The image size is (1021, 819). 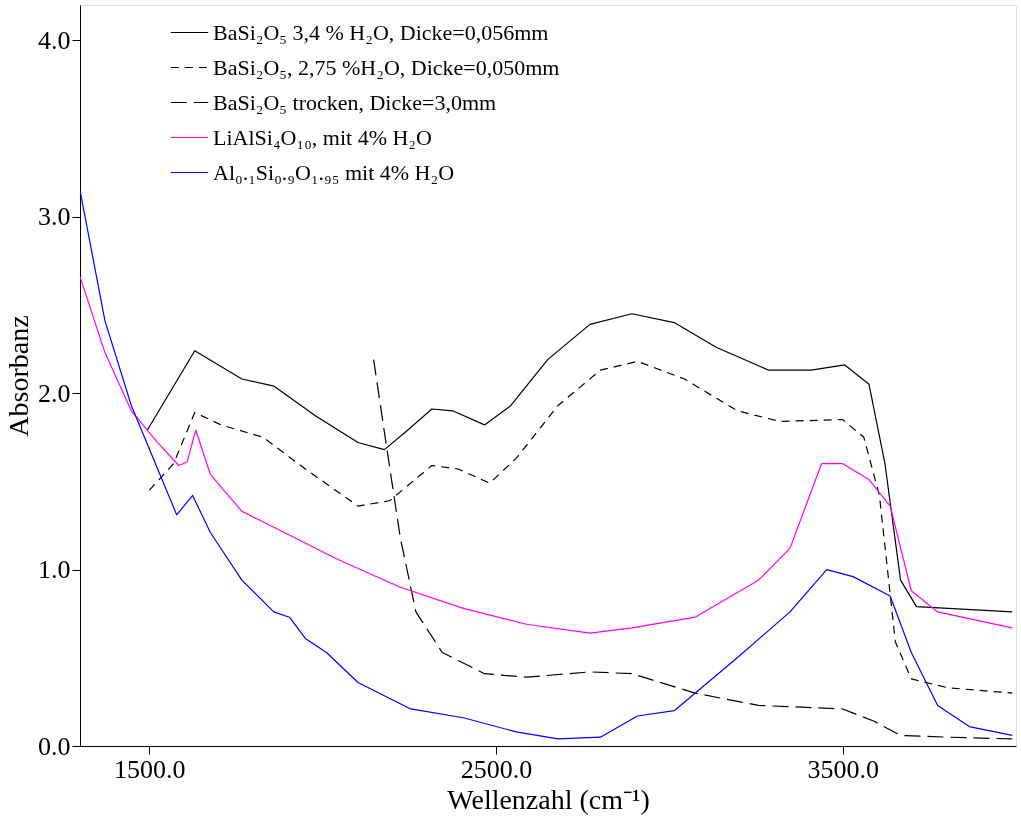 I want to click on y-tick-label: 0.0, so click(x=54, y=746).